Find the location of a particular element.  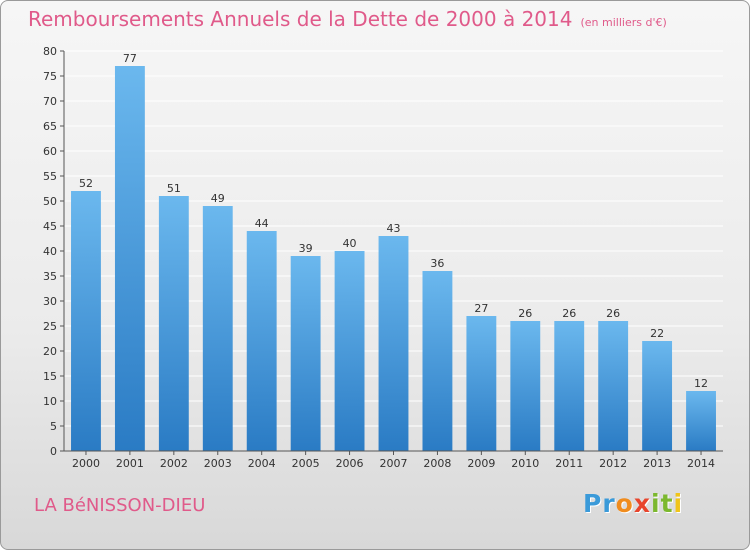

y-tick-label: 25 is located at coordinates (50, 326).